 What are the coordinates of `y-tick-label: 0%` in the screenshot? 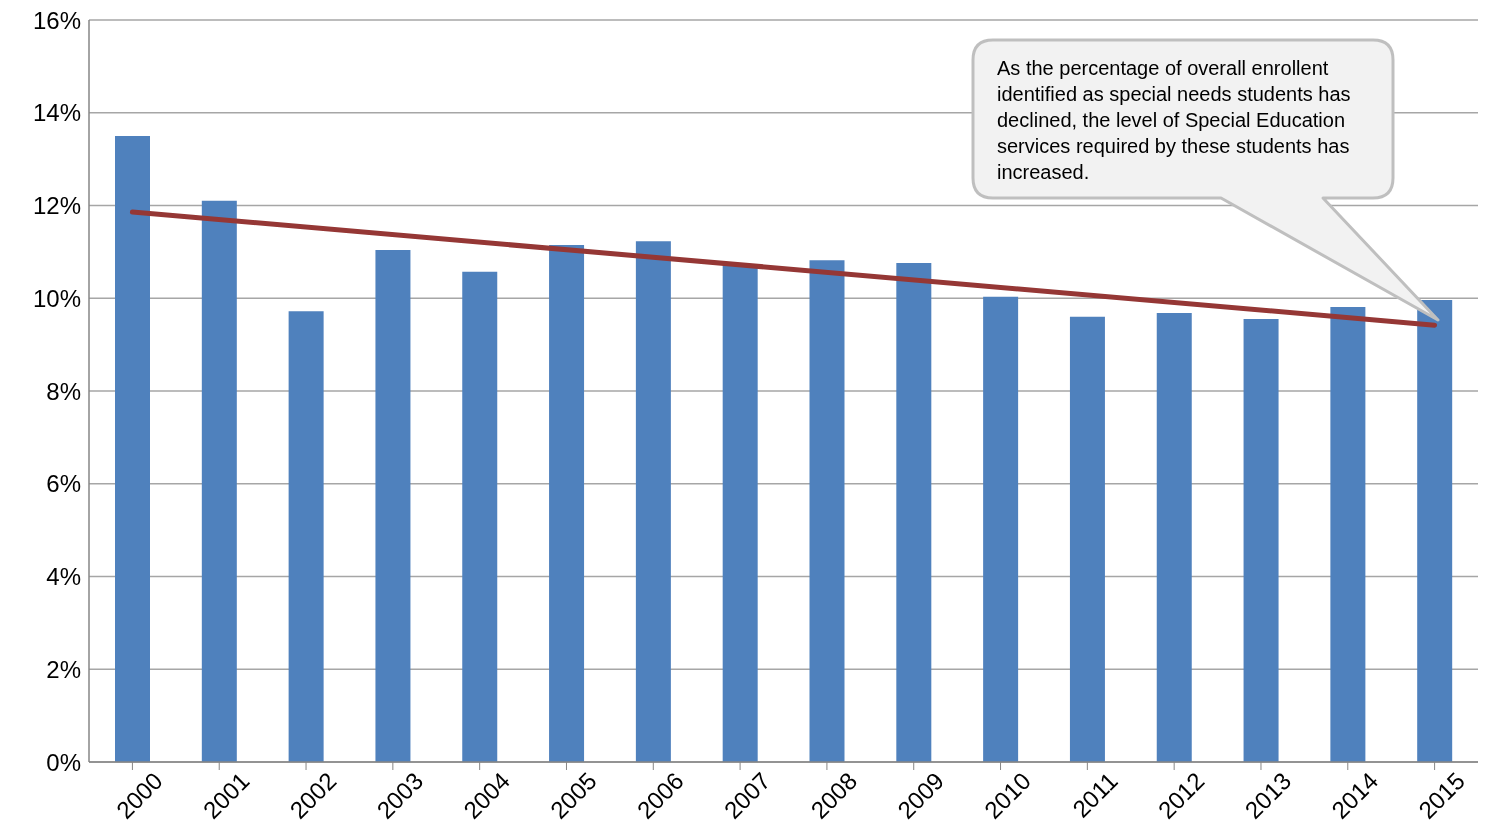 It's located at (63, 762).